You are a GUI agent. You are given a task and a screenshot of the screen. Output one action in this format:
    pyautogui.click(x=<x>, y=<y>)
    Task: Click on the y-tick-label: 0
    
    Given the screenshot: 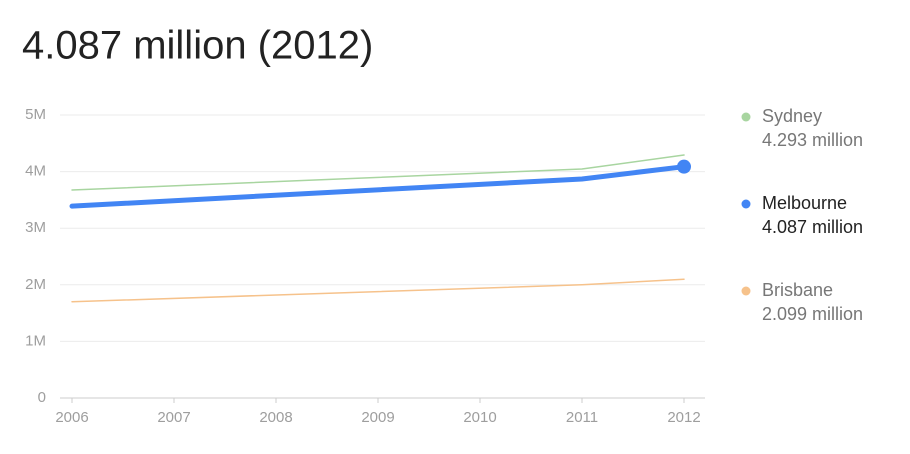 What is the action you would take?
    pyautogui.click(x=42, y=397)
    